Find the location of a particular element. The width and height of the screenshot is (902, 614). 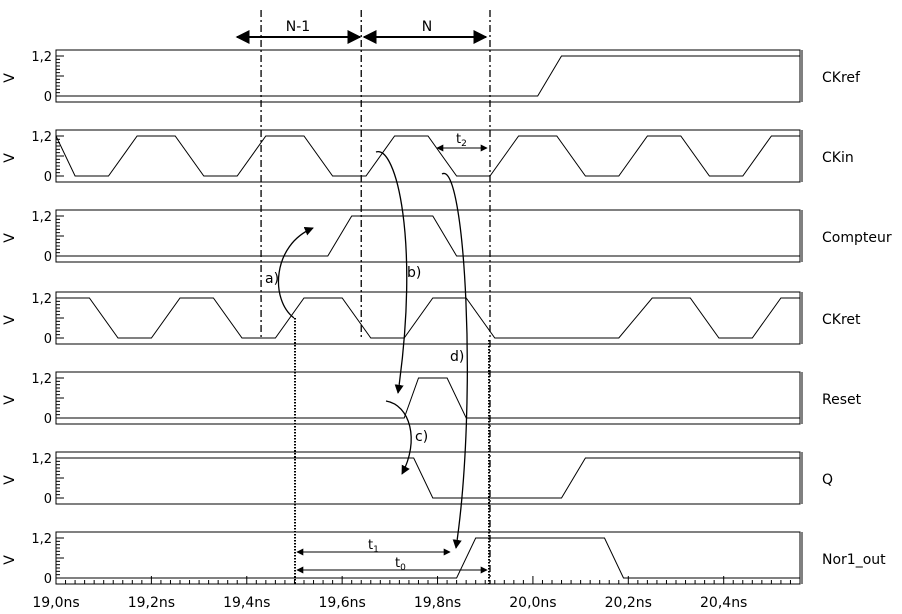

waveform-ckin is located at coordinates (427, 156).